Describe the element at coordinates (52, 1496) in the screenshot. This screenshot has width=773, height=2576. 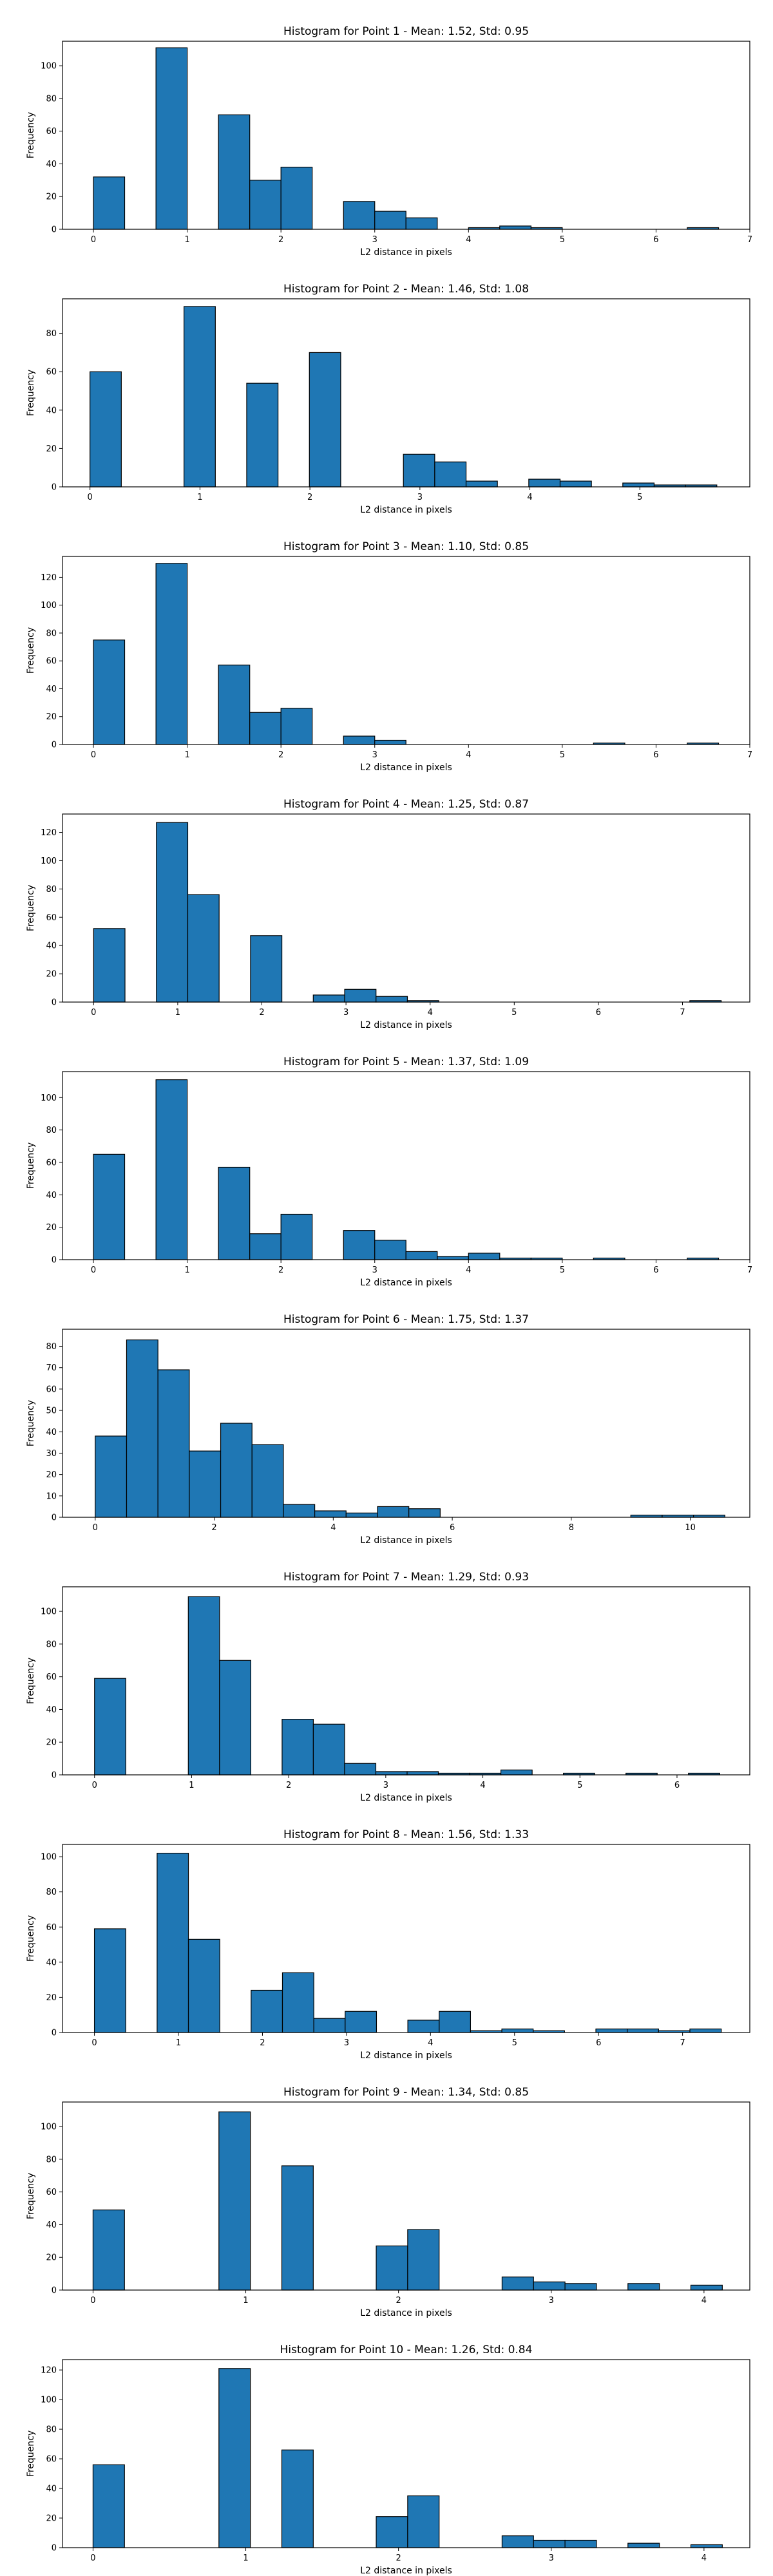
I see `y-tick-label: 10` at that location.